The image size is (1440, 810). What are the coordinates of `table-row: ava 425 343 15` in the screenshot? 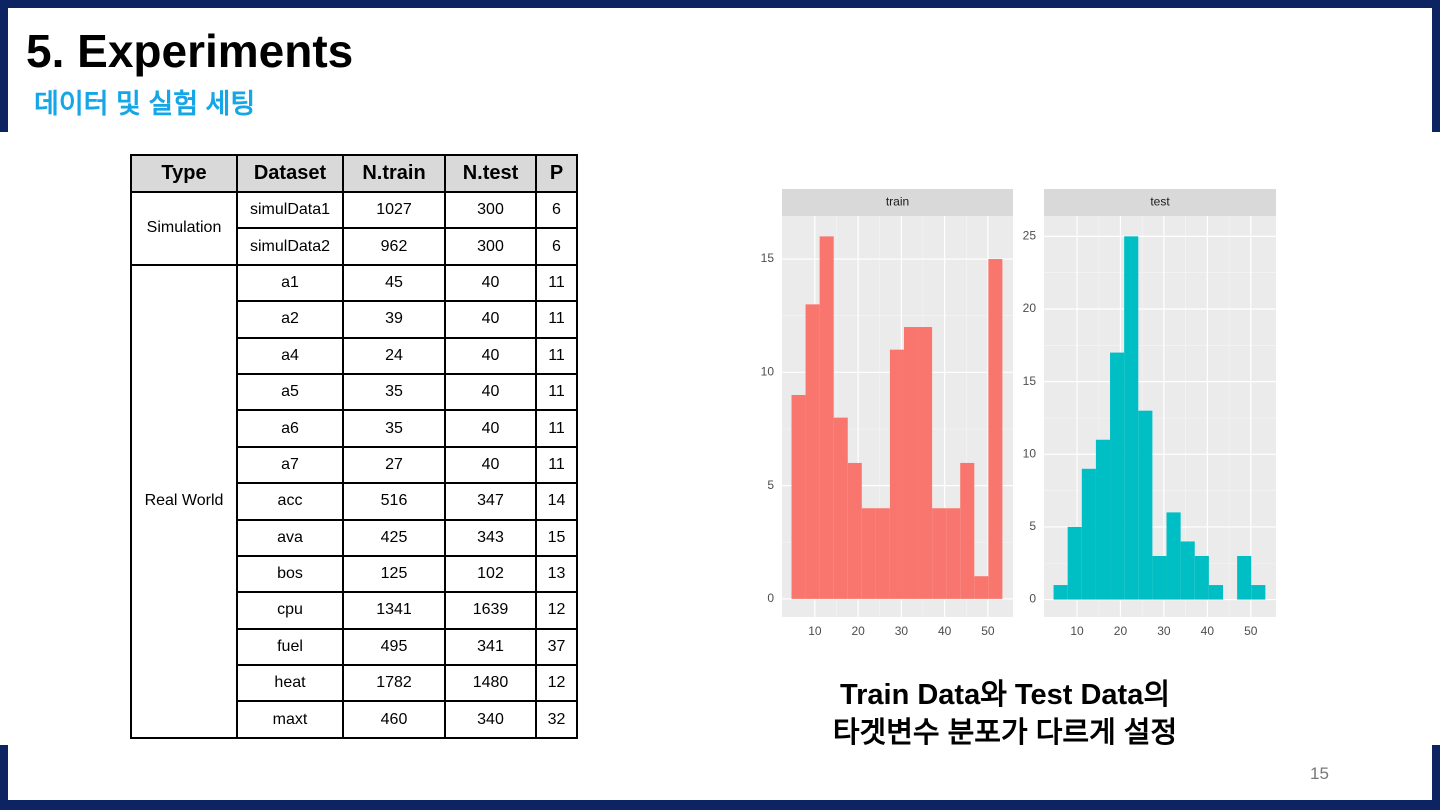 It's located at (354, 537).